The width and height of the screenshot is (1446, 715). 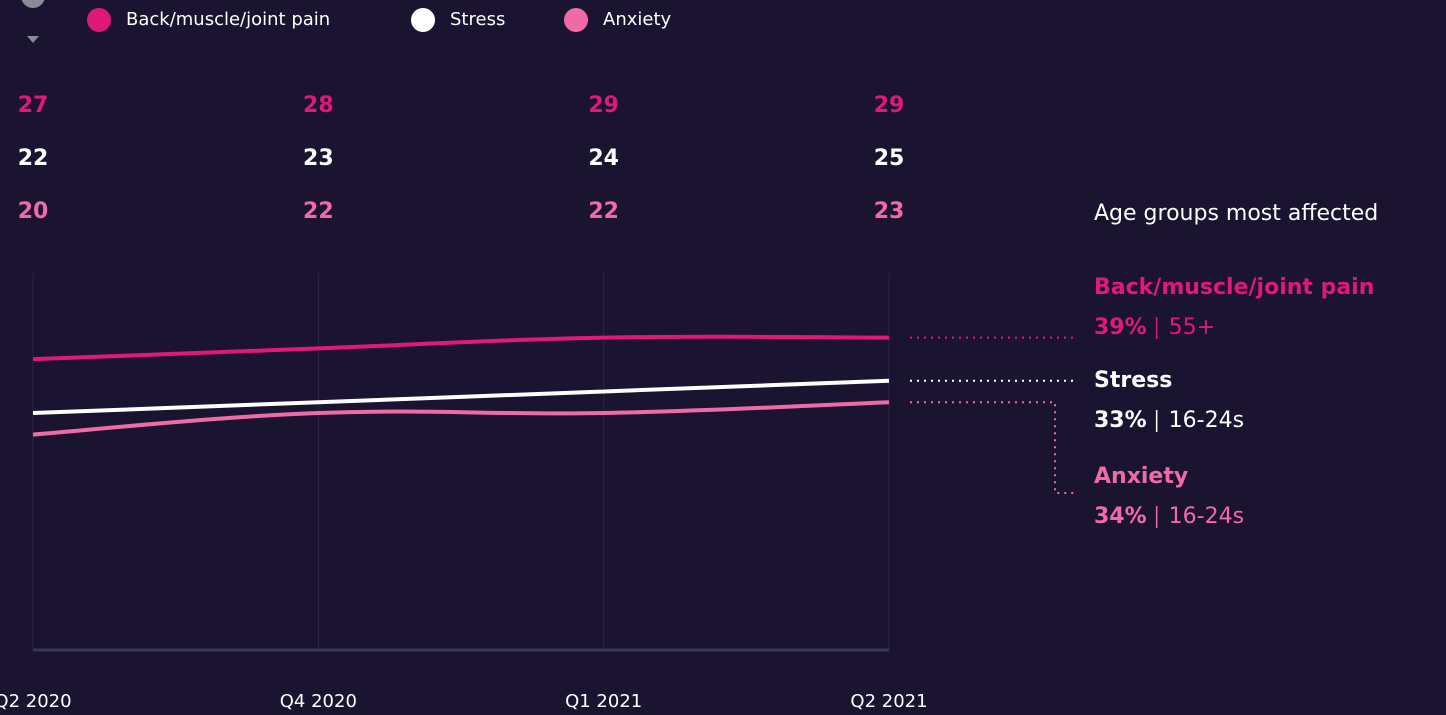 I want to click on x-tick-label: Q1 2021, so click(x=603, y=701).